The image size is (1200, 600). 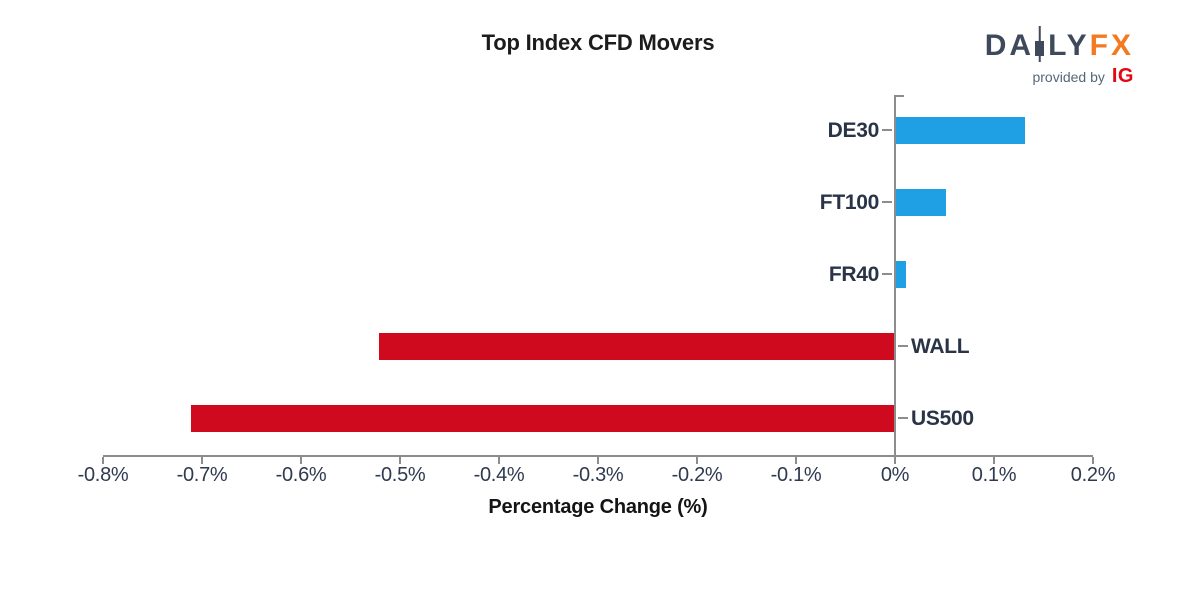 I want to click on logo-tagline: provided by IG, so click(x=1059, y=76).